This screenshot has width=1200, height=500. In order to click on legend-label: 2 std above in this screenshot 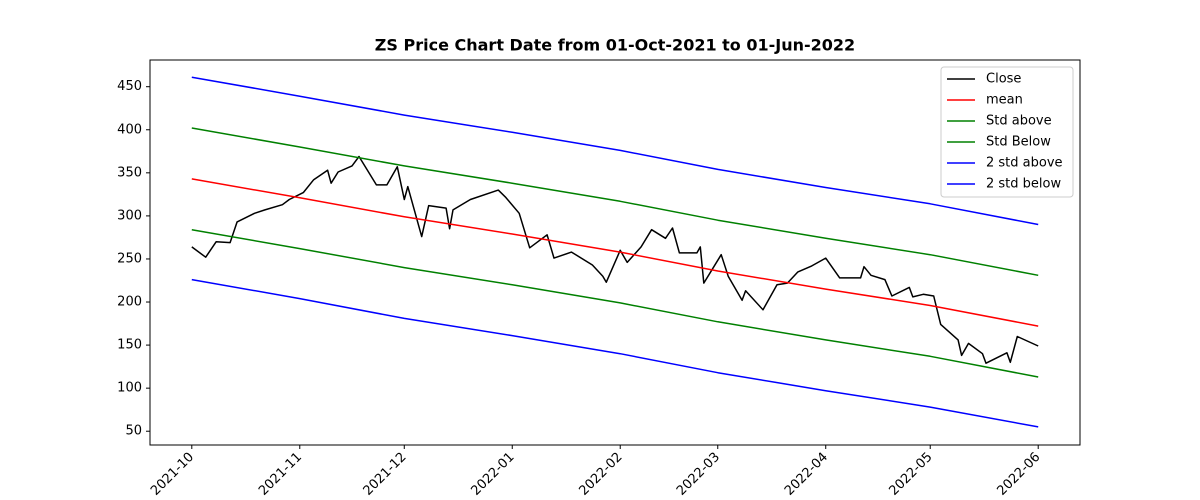, I will do `click(1024, 163)`.